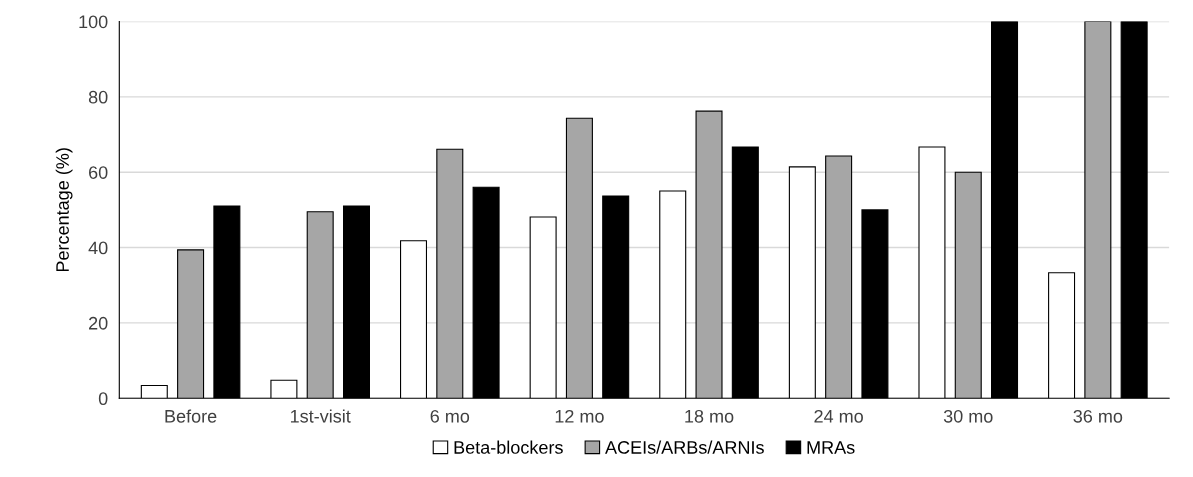 The width and height of the screenshot is (1193, 477). I want to click on x-tick-label: 18 mo, so click(709, 416).